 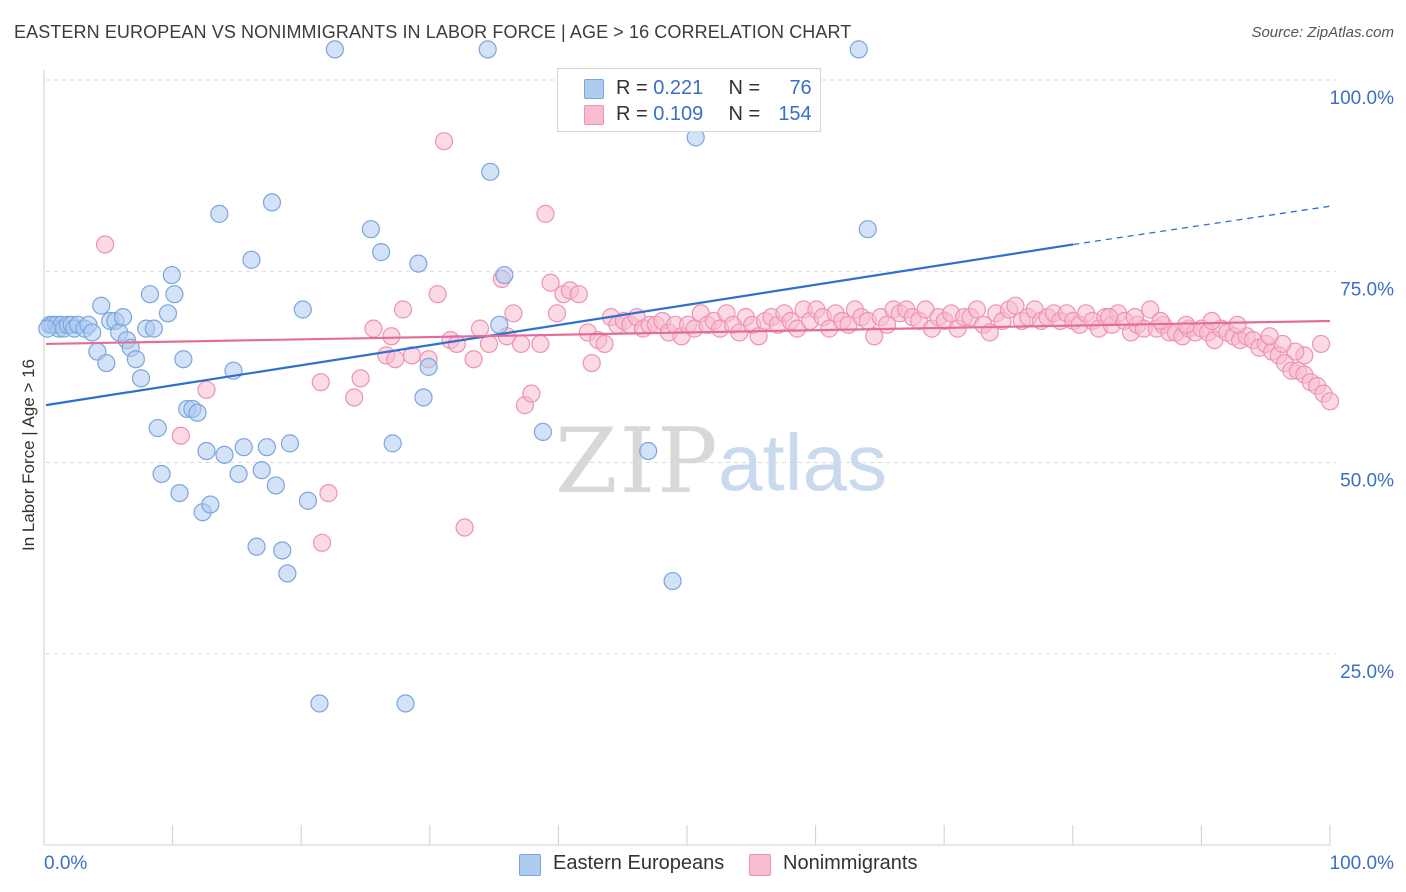 I want to click on source-label: Source: ZipAtlas.com, so click(x=1322, y=32).